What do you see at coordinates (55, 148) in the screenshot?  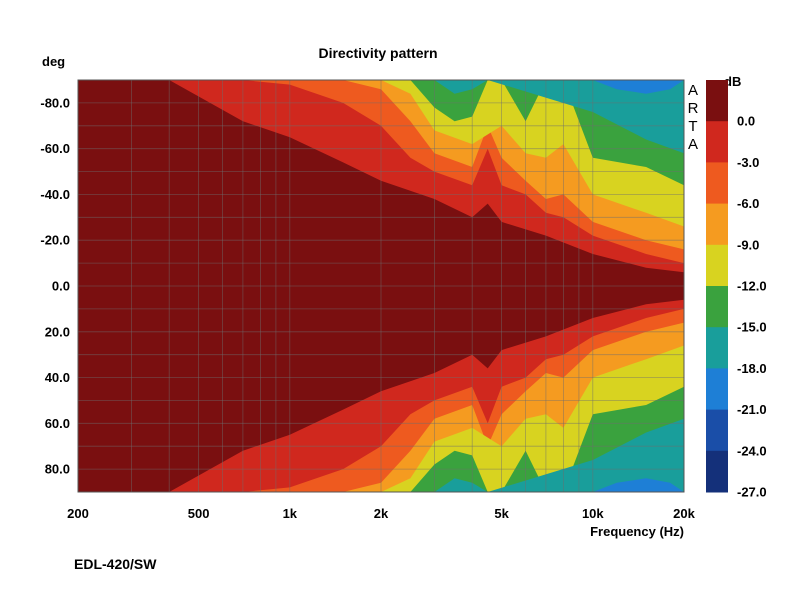 I see `y-tick-label: -60.0` at bounding box center [55, 148].